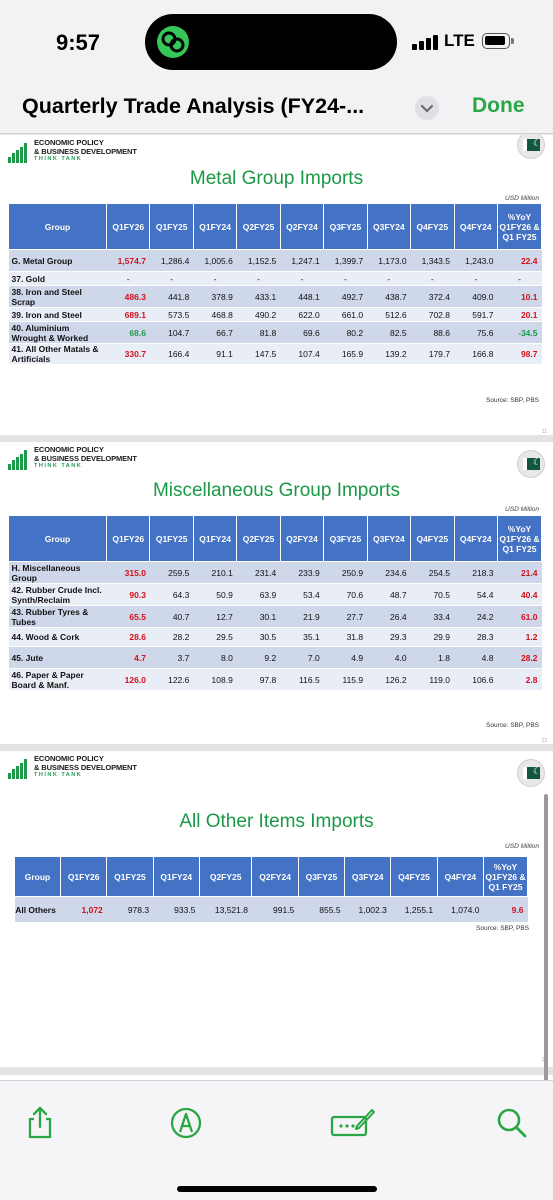 The height and width of the screenshot is (1200, 553). Describe the element at coordinates (389, 572) in the screenshot. I see `value-cell: 234.6` at that location.